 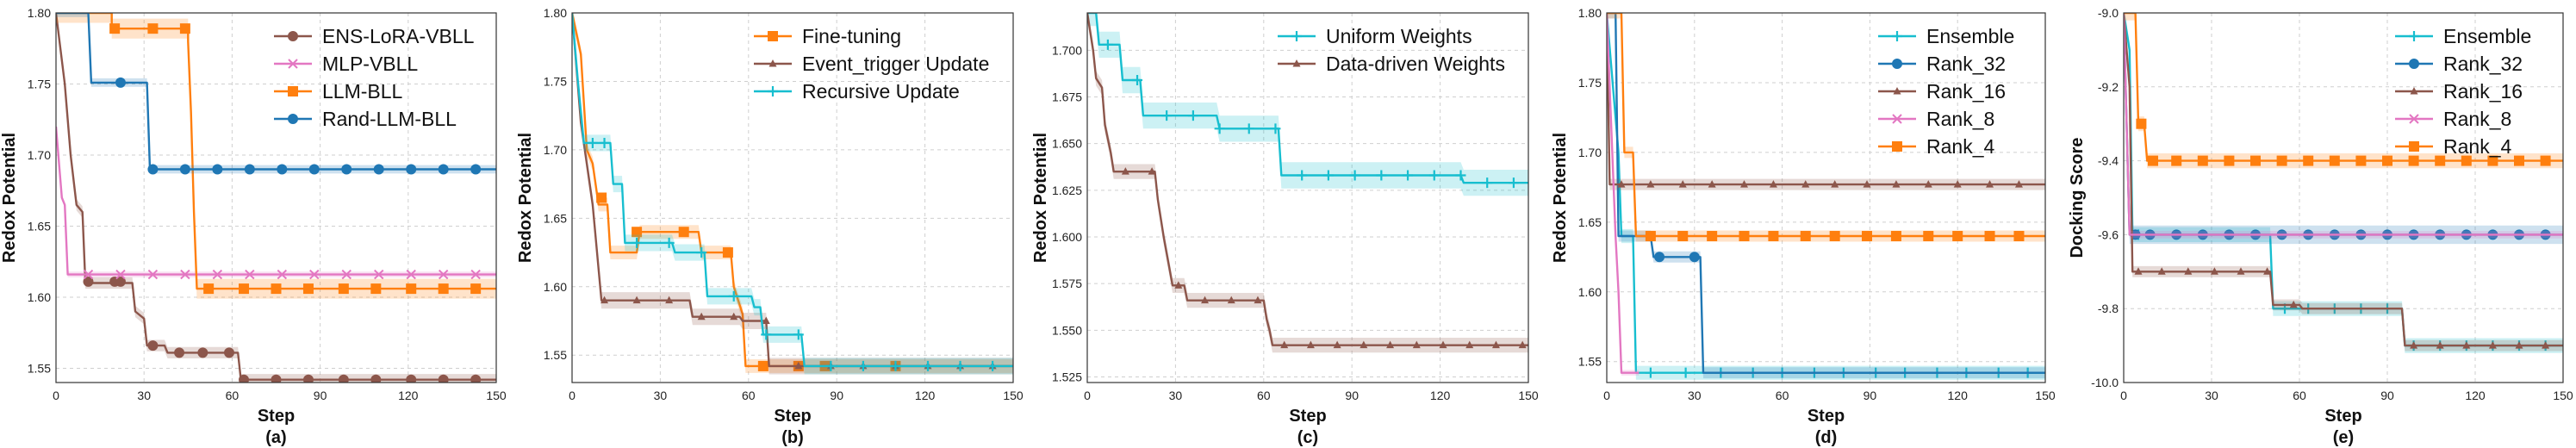 I want to click on x-tick-label: 150, so click(x=2046, y=396).